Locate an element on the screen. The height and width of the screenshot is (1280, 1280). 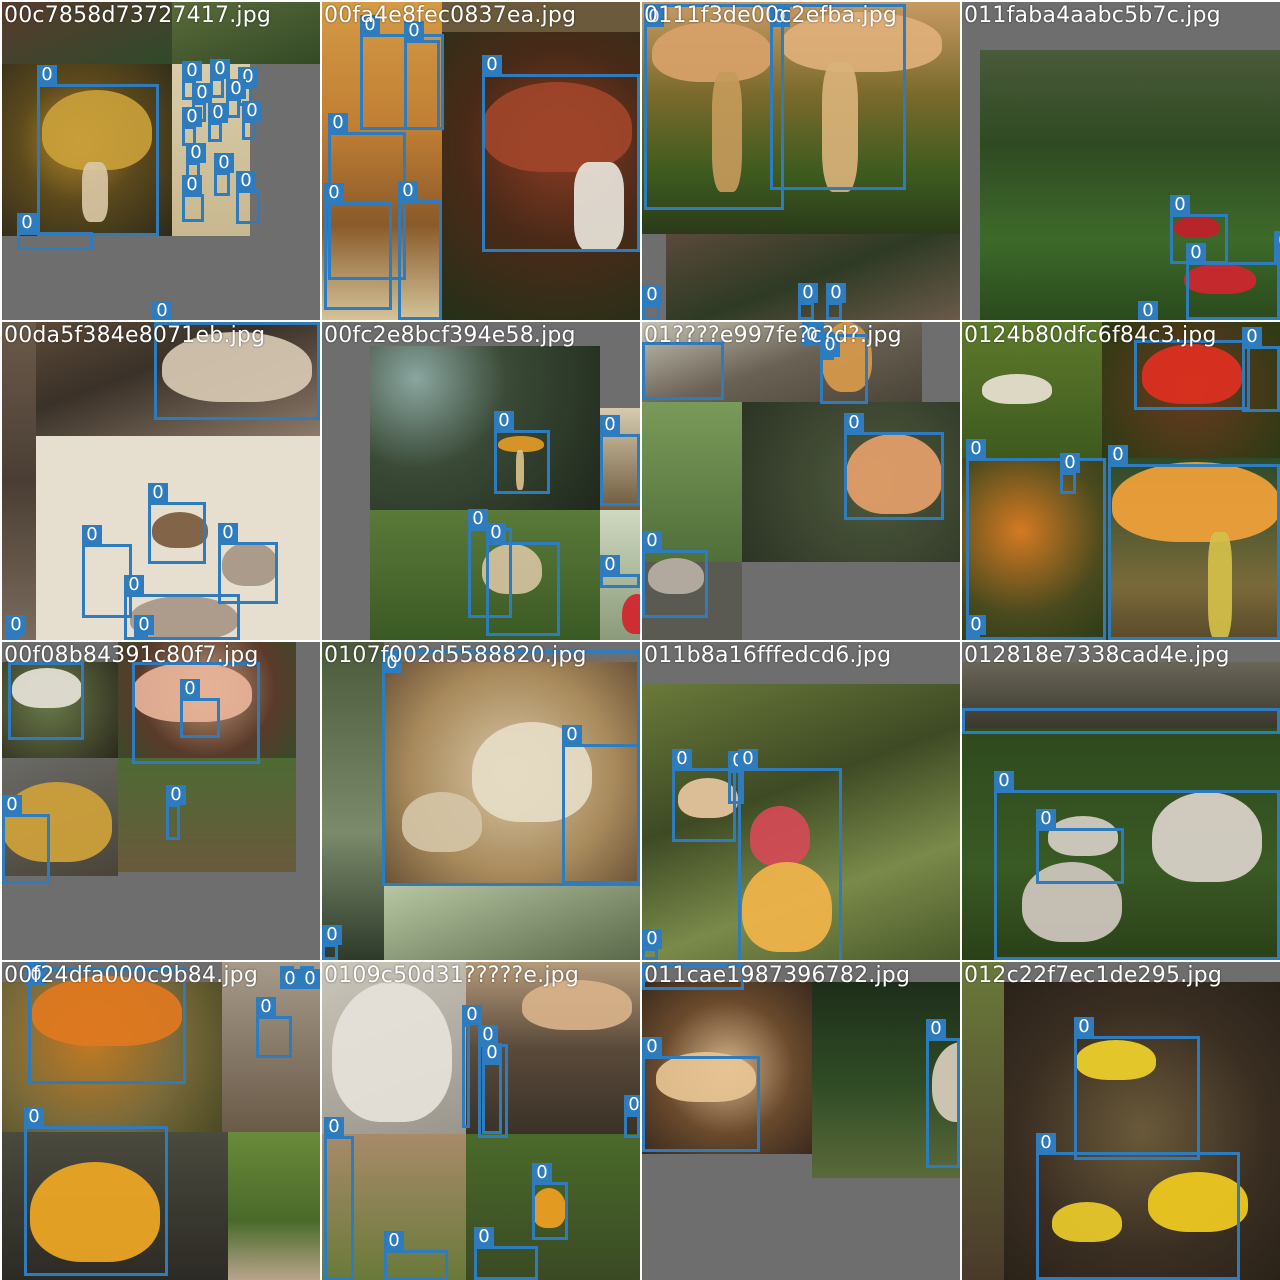
mosaic-tile: 0 0 012c22f7ec1de295.jpg is located at coordinates (1121, 1121).